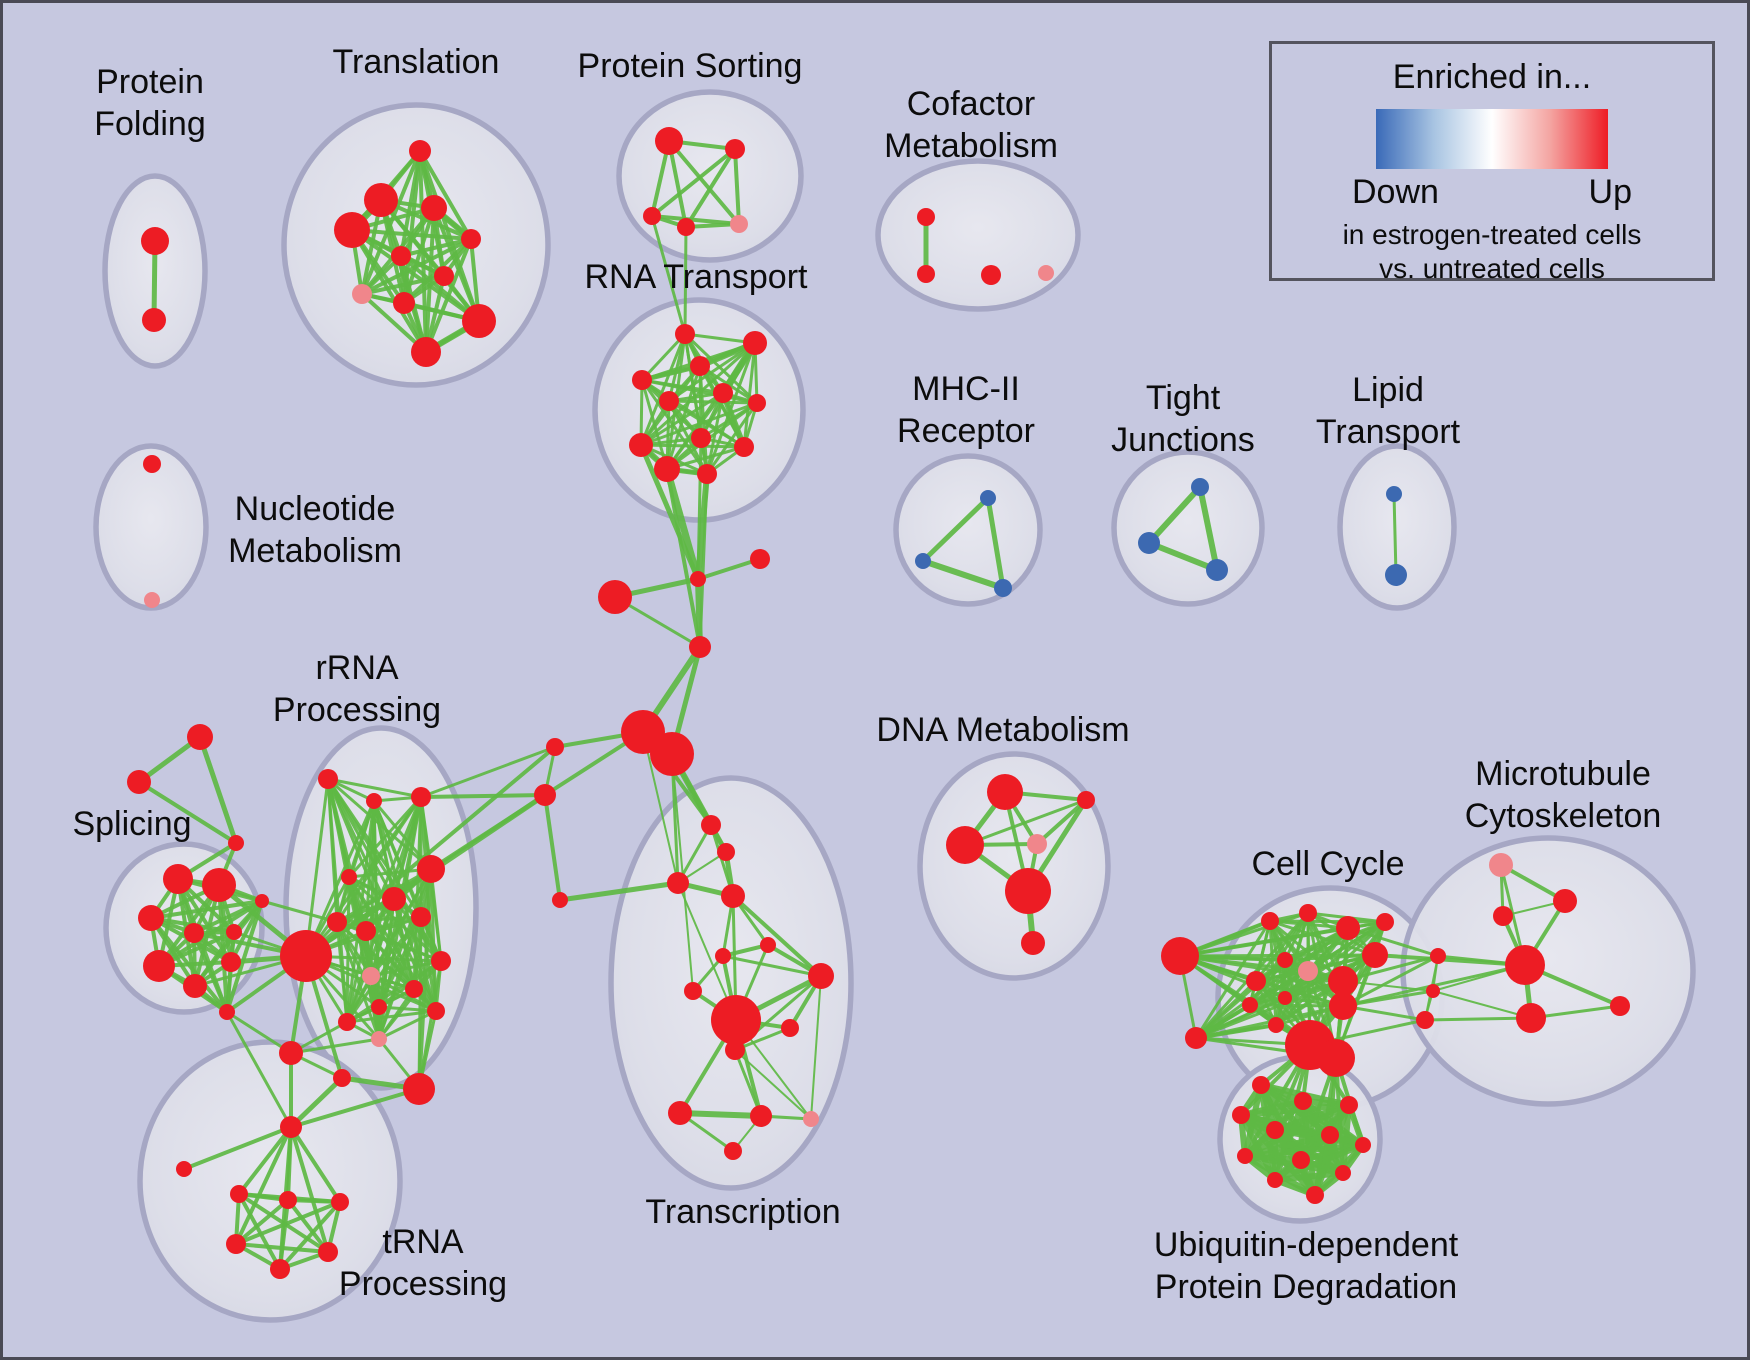  What do you see at coordinates (1395, 534) in the screenshot?
I see `edge-lipid-transport` at bounding box center [1395, 534].